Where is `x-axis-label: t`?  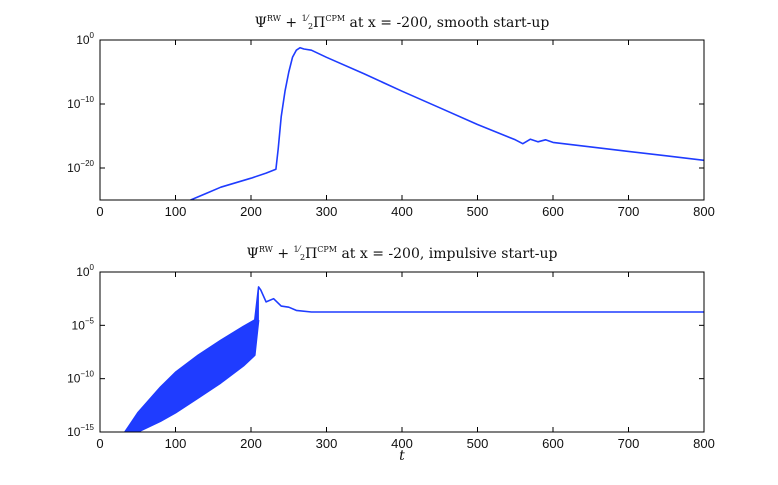 x-axis-label: t is located at coordinates (402, 456).